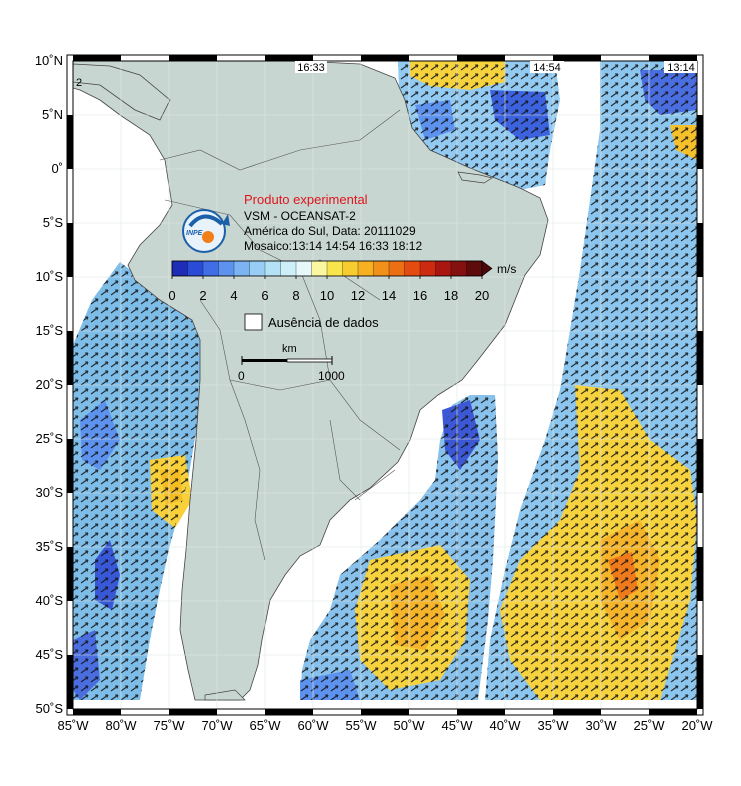 The width and height of the screenshot is (741, 786). What do you see at coordinates (233, 295) in the screenshot?
I see `colorbar-tick-label: 4` at bounding box center [233, 295].